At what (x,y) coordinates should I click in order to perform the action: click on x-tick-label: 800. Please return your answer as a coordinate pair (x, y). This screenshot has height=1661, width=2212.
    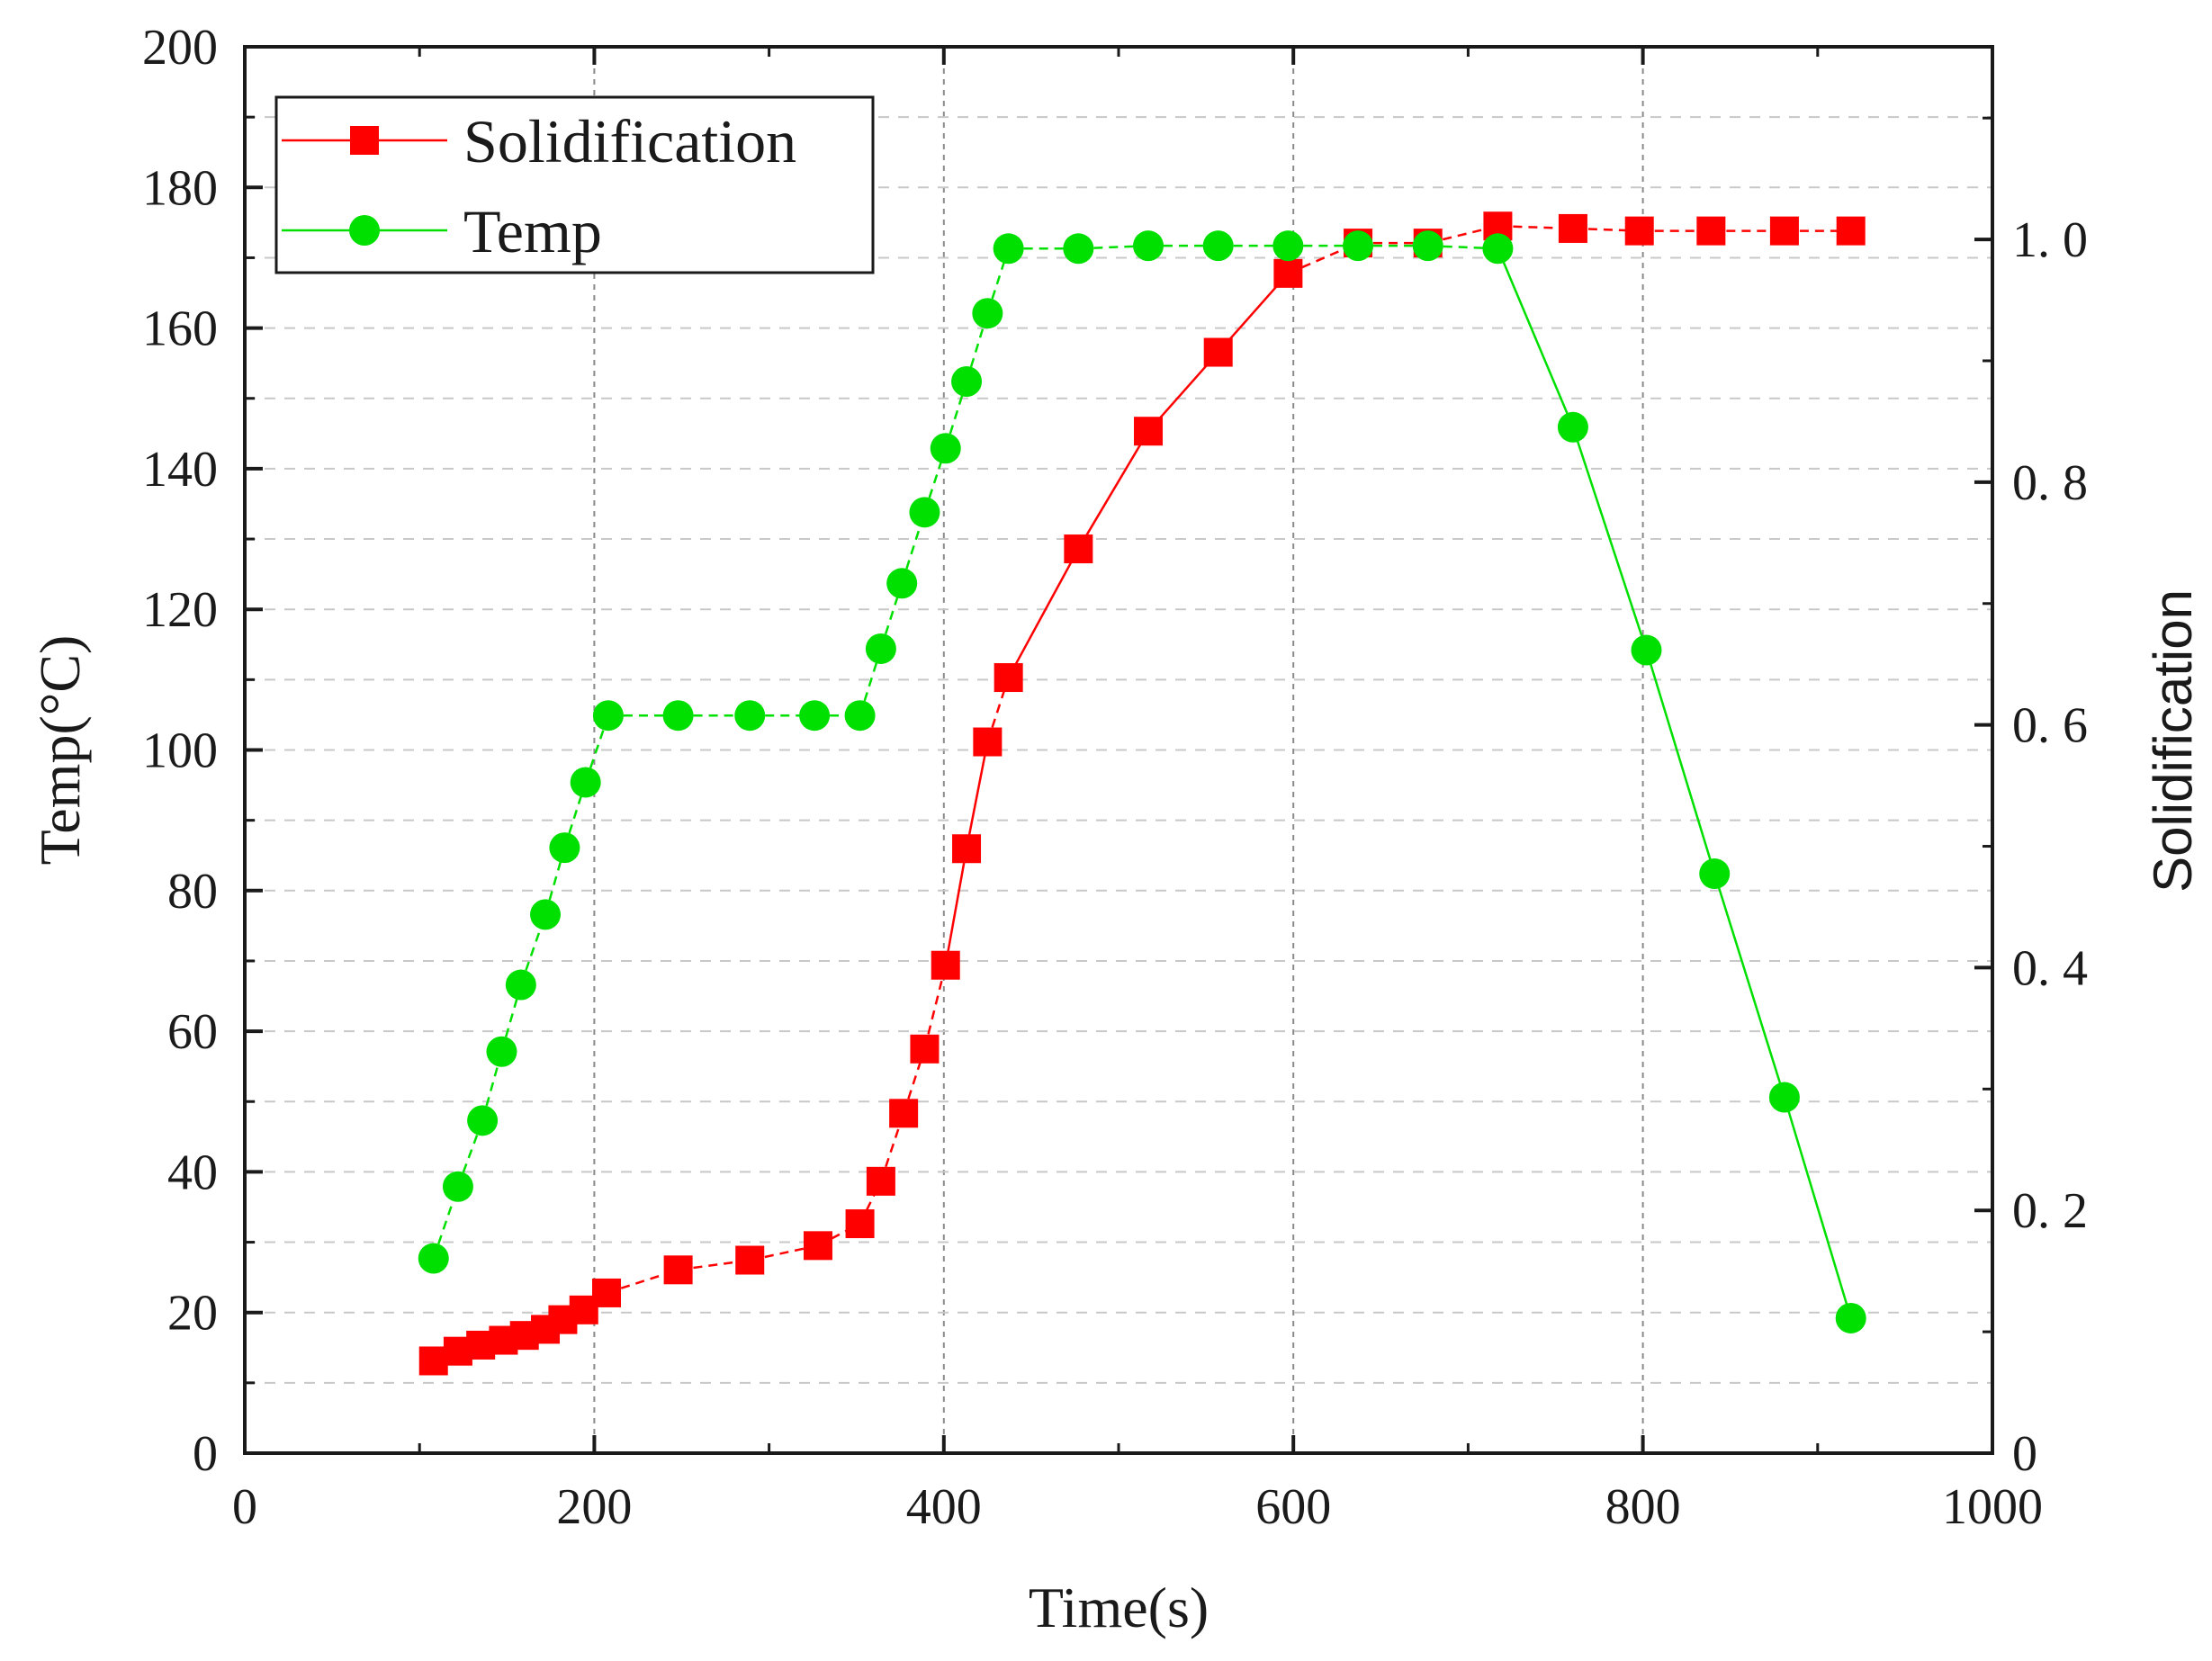
    Looking at the image, I should click on (1643, 1507).